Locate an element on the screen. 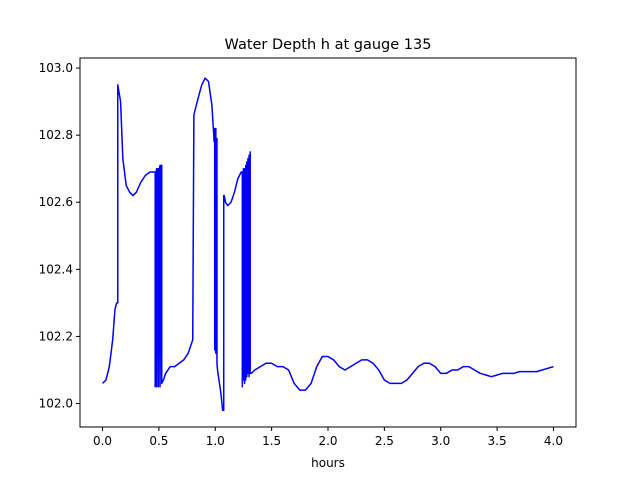 The width and height of the screenshot is (640, 480). x-tick-label: 1.0 is located at coordinates (215, 441).